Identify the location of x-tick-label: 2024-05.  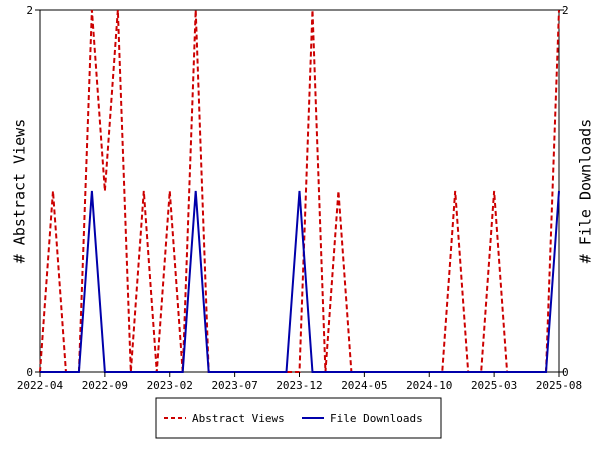
(364, 385).